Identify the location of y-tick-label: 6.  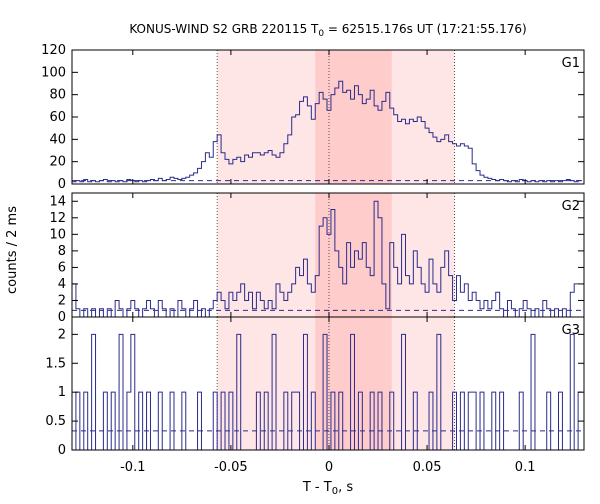
(62, 267).